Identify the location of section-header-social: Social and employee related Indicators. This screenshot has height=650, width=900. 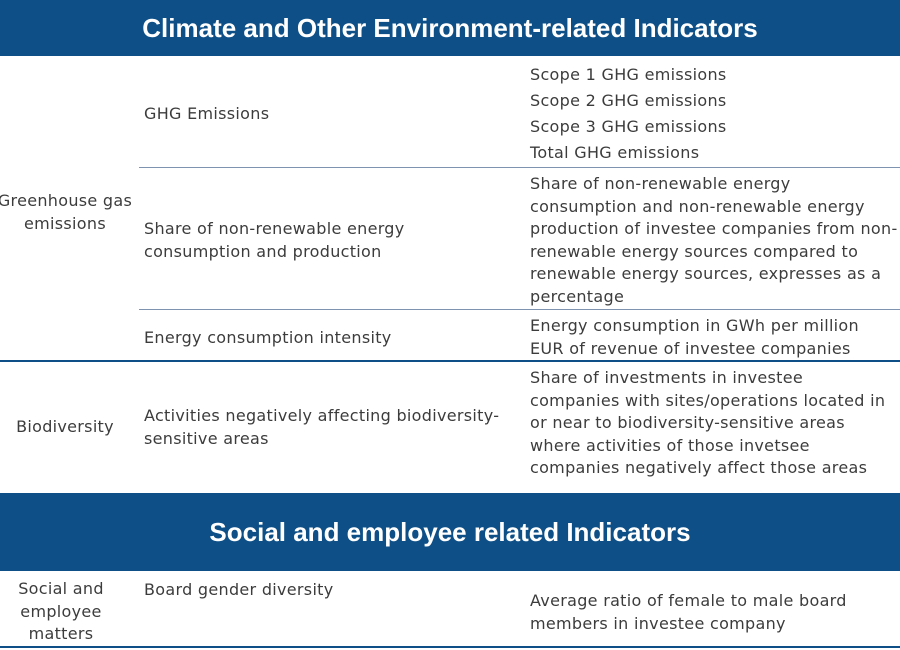
(450, 532).